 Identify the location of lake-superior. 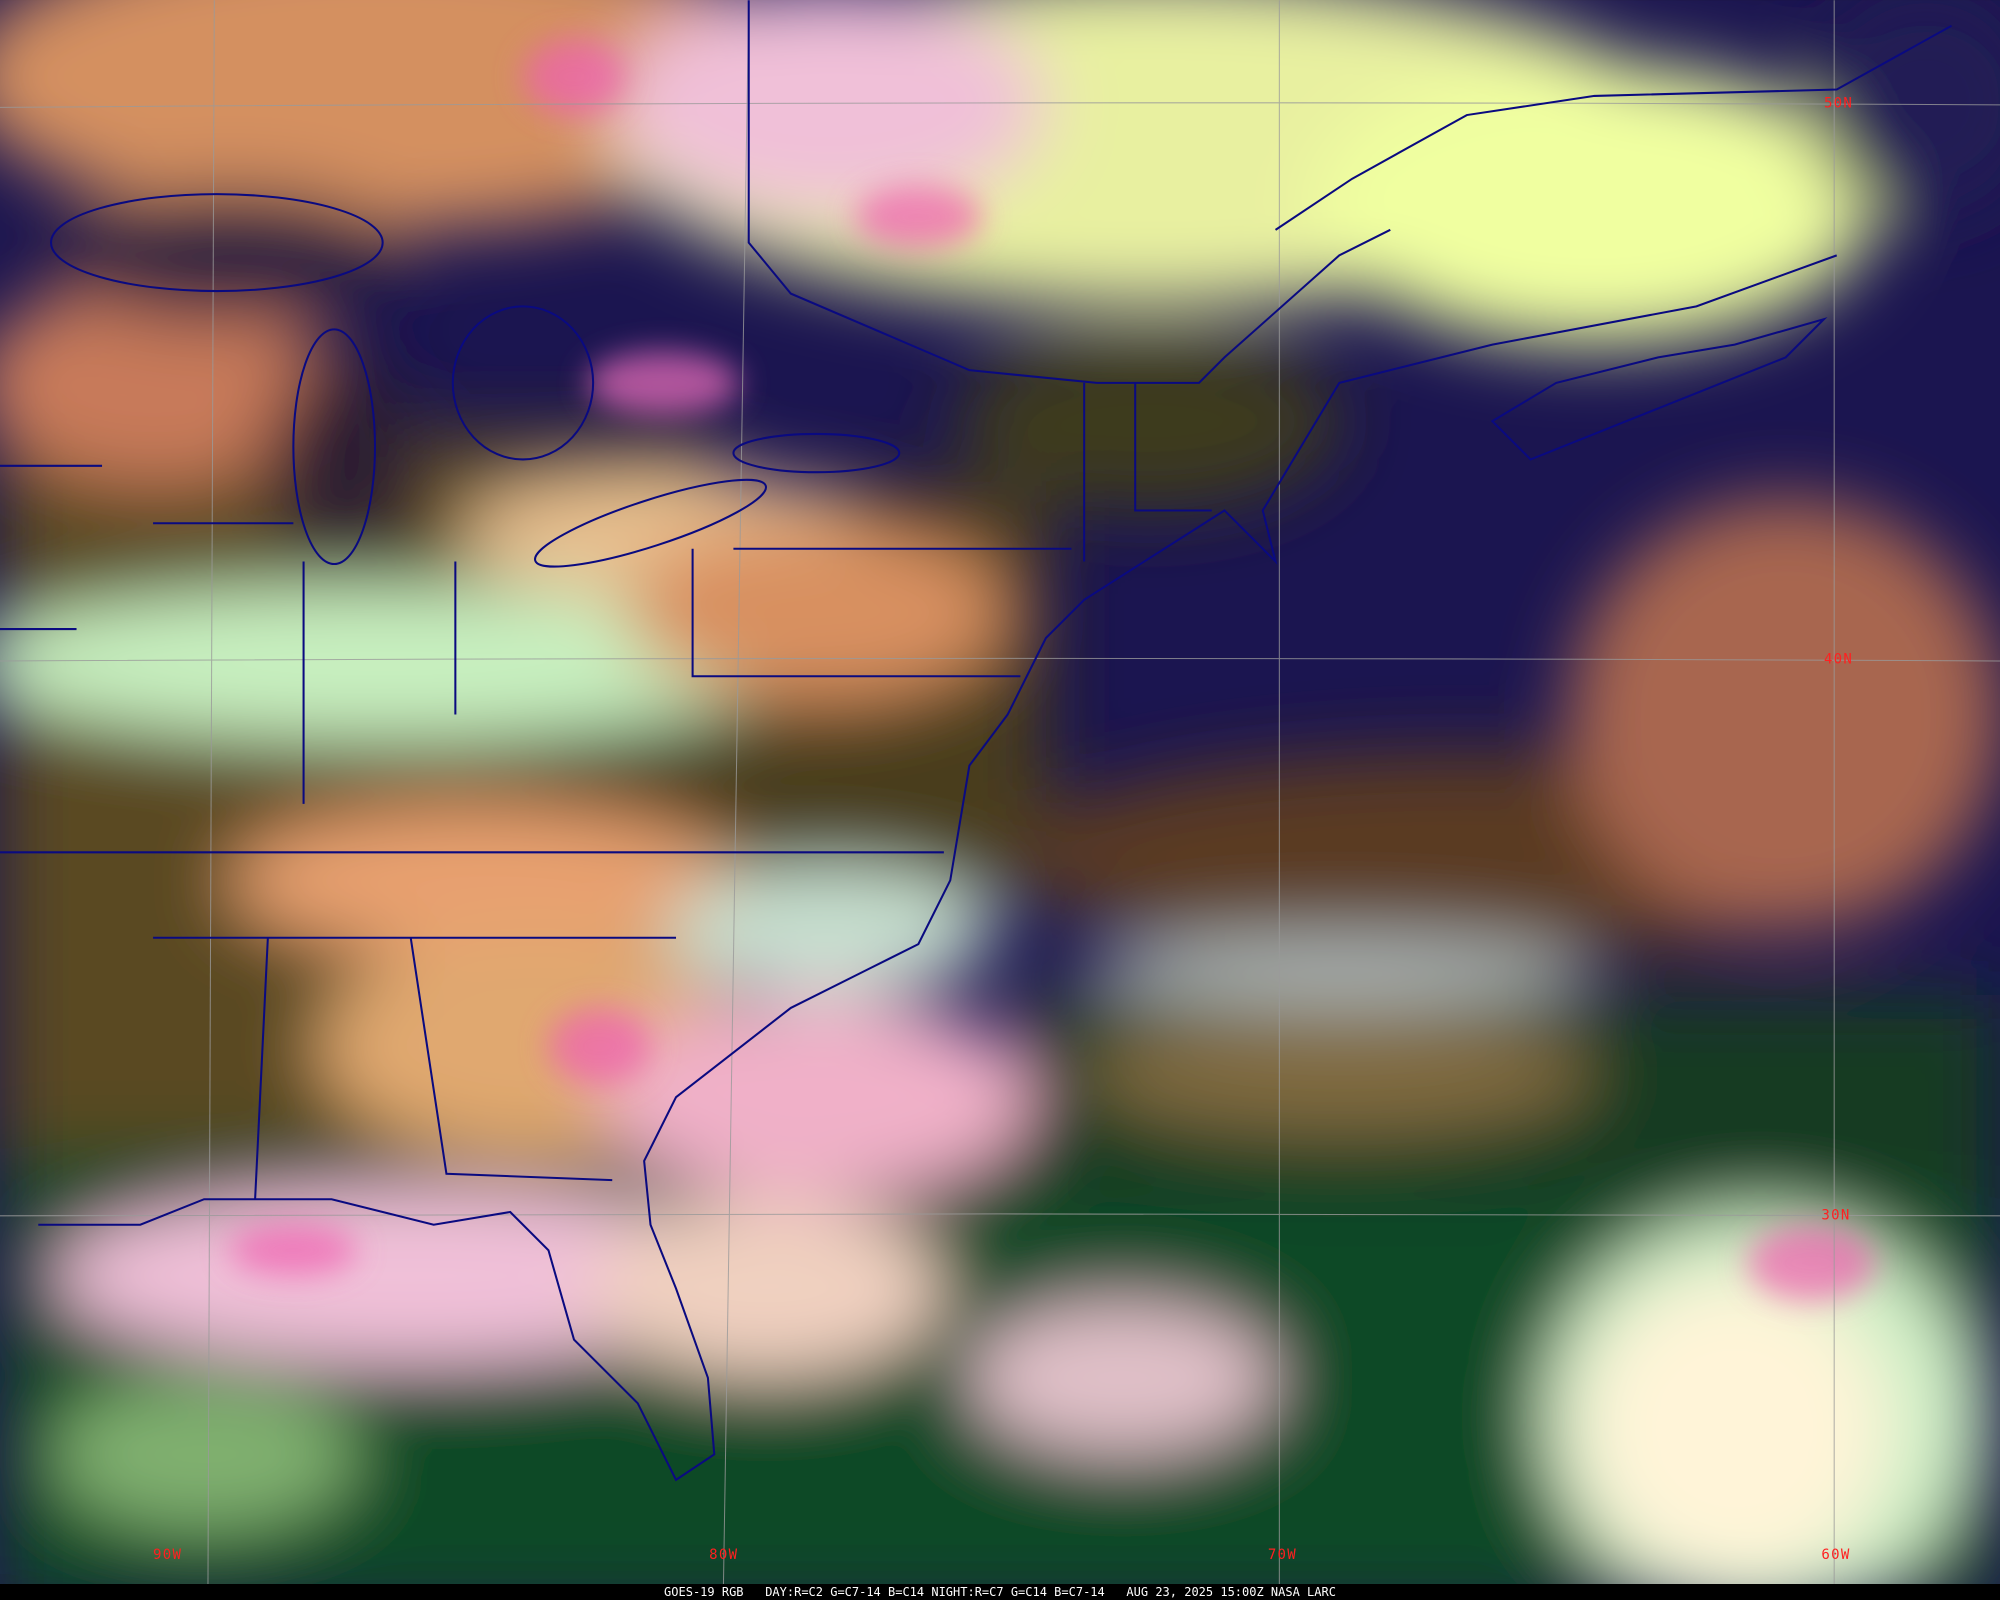
(217, 243).